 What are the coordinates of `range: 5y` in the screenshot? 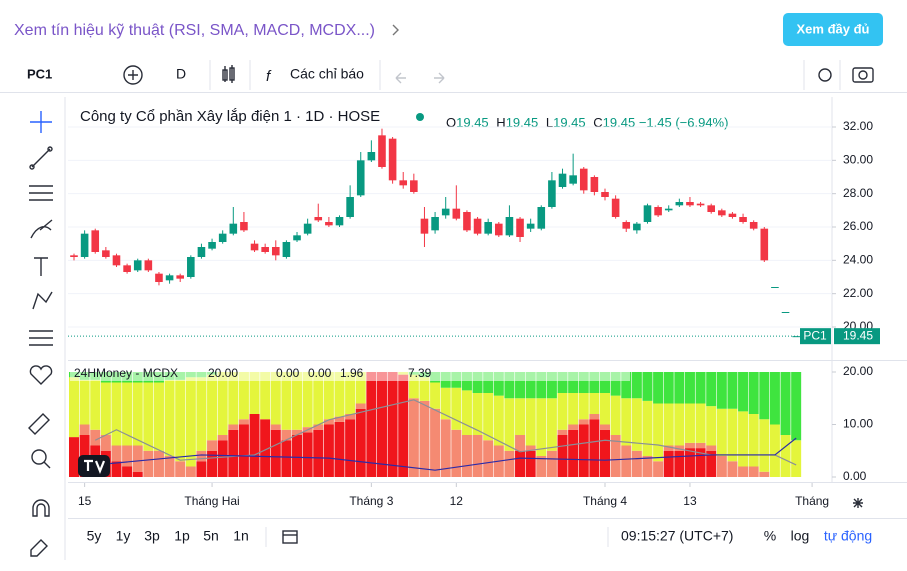 It's located at (94, 536).